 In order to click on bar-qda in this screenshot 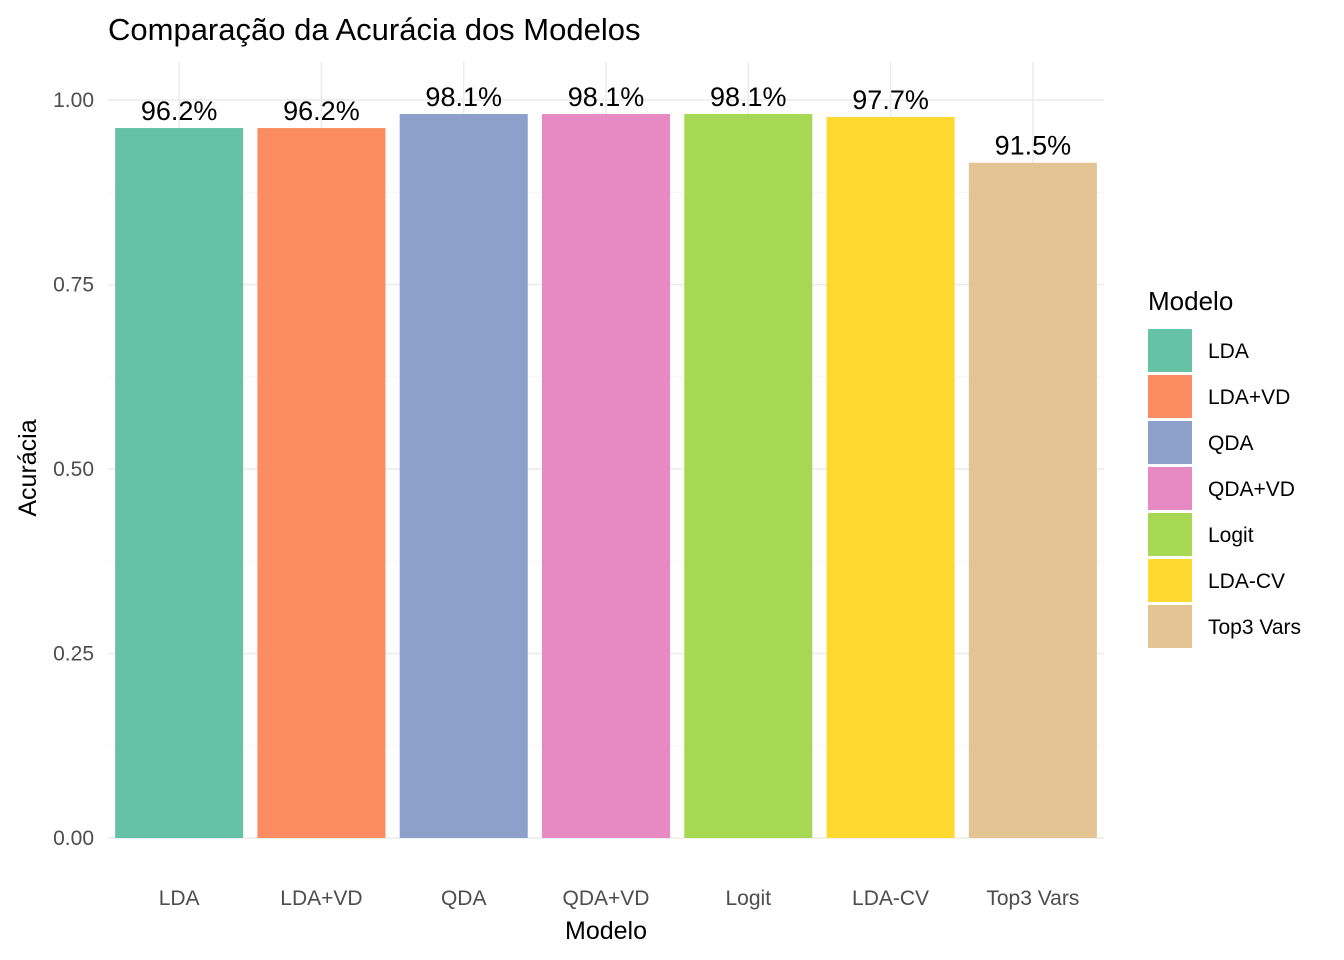, I will do `click(463, 476)`.